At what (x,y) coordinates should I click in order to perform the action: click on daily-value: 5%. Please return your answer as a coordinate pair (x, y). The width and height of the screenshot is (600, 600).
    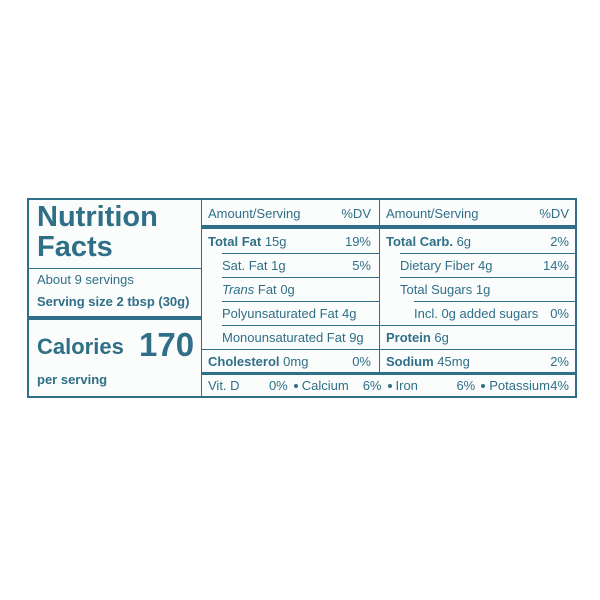
    Looking at the image, I should click on (361, 265).